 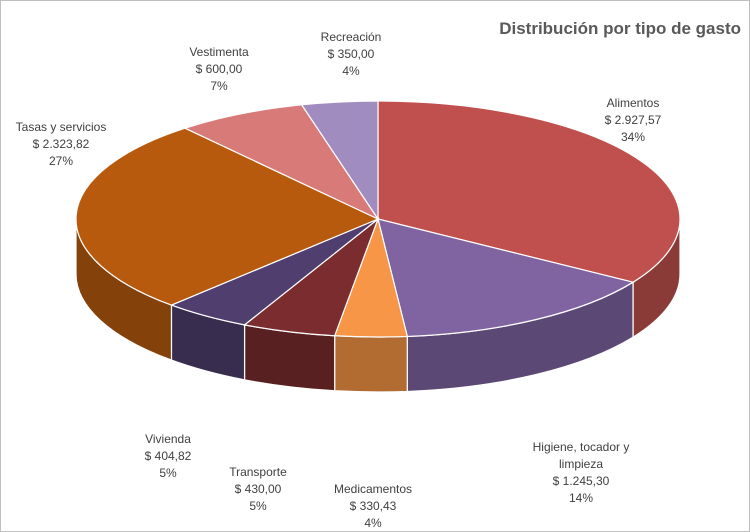 I want to click on slice-side, so click(x=371, y=364).